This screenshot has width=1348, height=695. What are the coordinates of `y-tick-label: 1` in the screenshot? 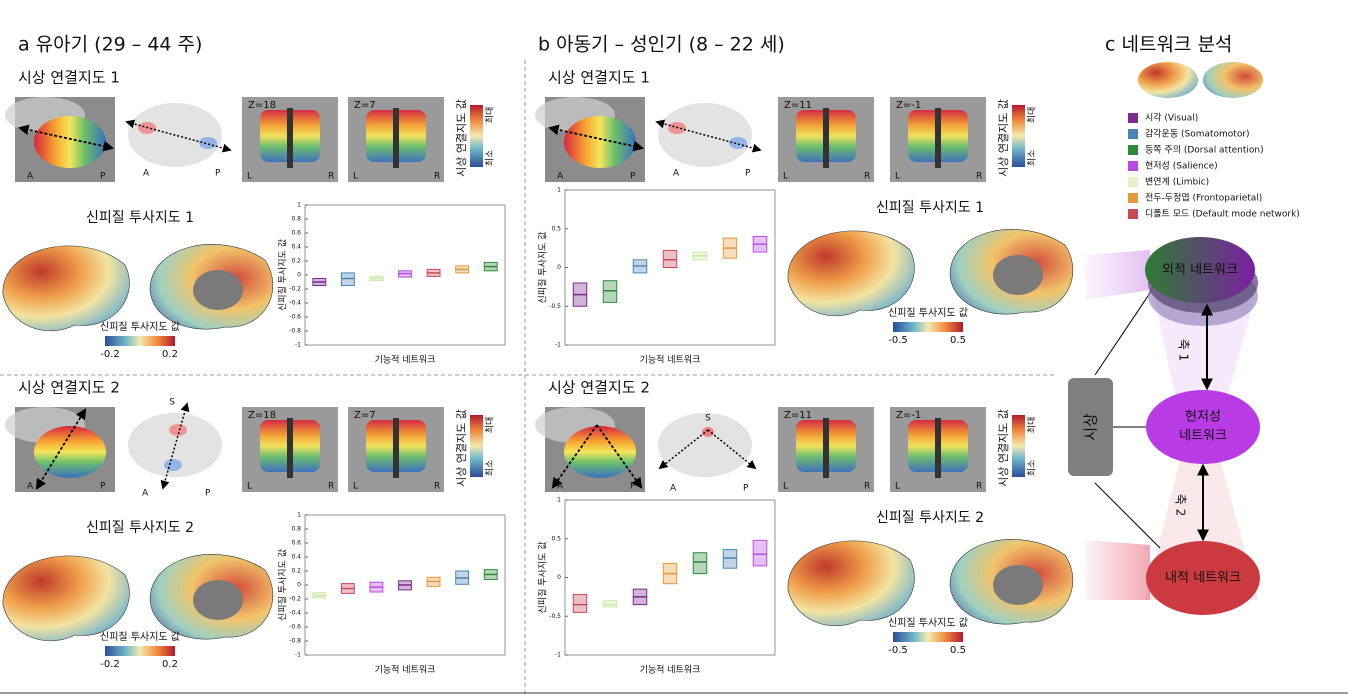 It's located at (299, 515).